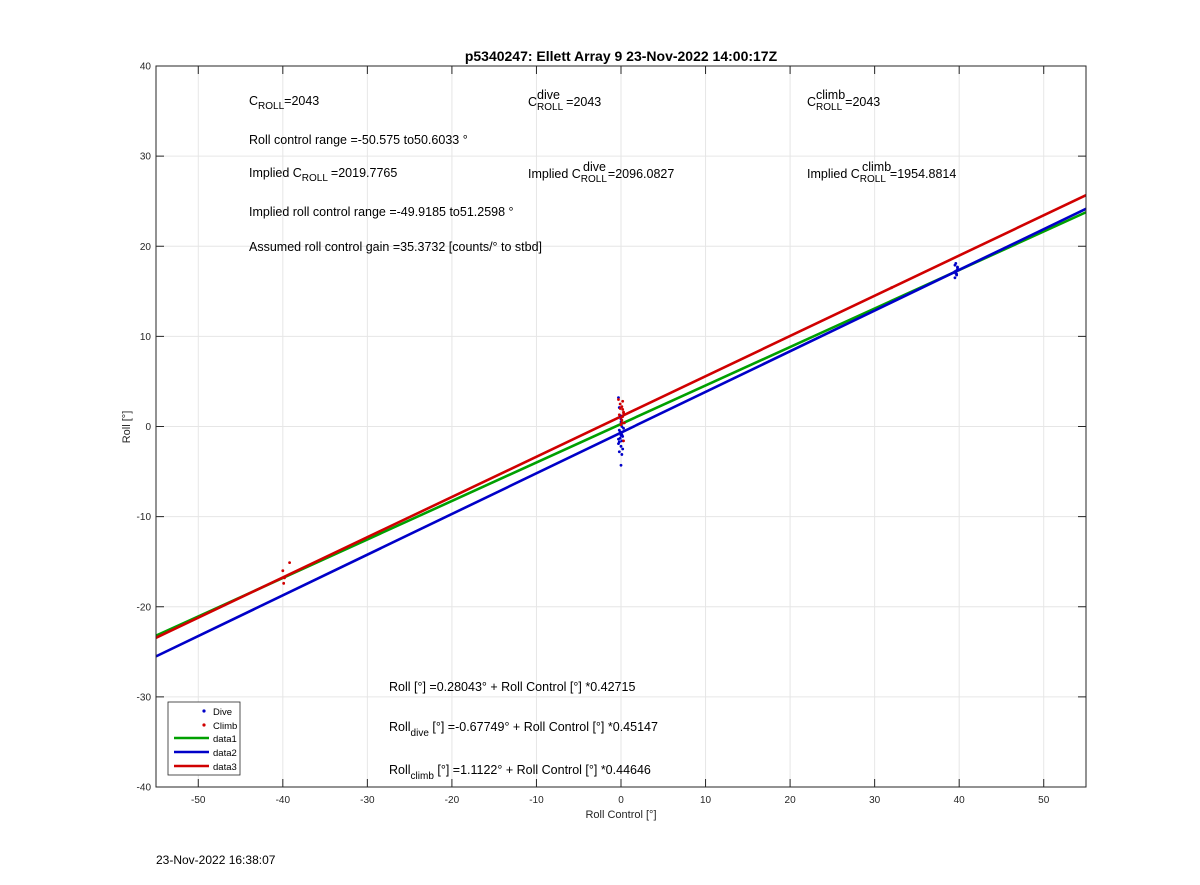 The image size is (1200, 885). Describe the element at coordinates (198, 800) in the screenshot. I see `x-tick-label: -50` at that location.